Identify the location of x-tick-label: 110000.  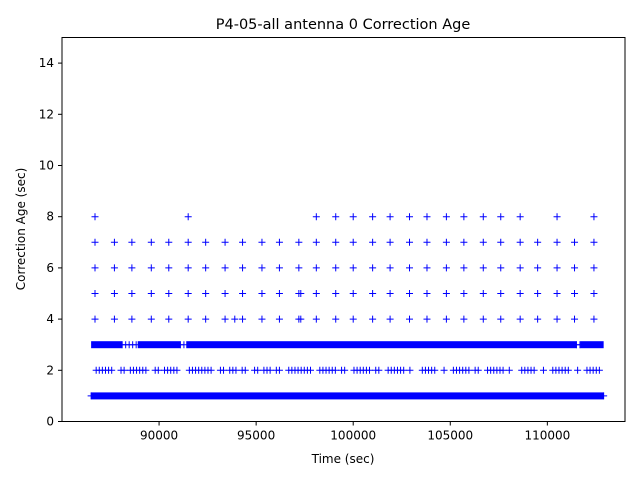
(547, 436).